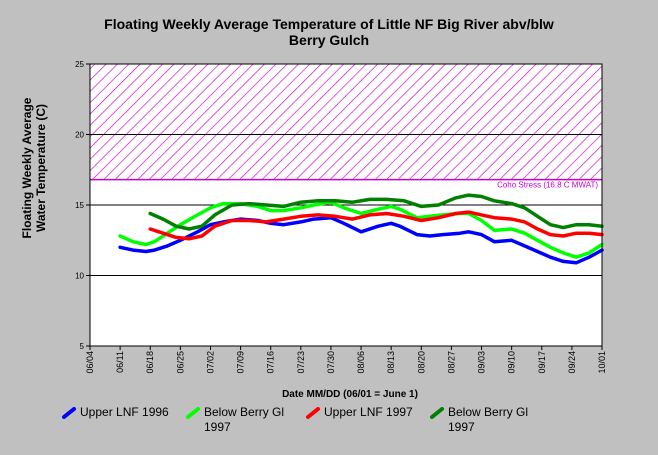  What do you see at coordinates (271, 362) in the screenshot?
I see `x-tick-label: 07/16` at bounding box center [271, 362].